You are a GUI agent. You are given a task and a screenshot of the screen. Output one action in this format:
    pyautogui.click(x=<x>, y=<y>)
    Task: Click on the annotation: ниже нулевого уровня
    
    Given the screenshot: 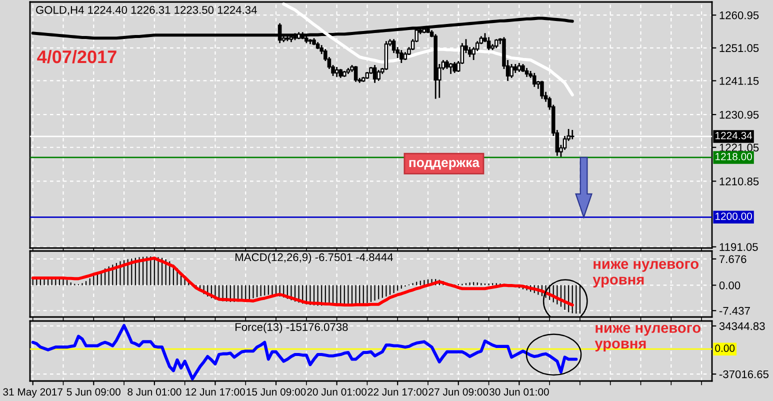 What is the action you would take?
    pyautogui.click(x=645, y=274)
    